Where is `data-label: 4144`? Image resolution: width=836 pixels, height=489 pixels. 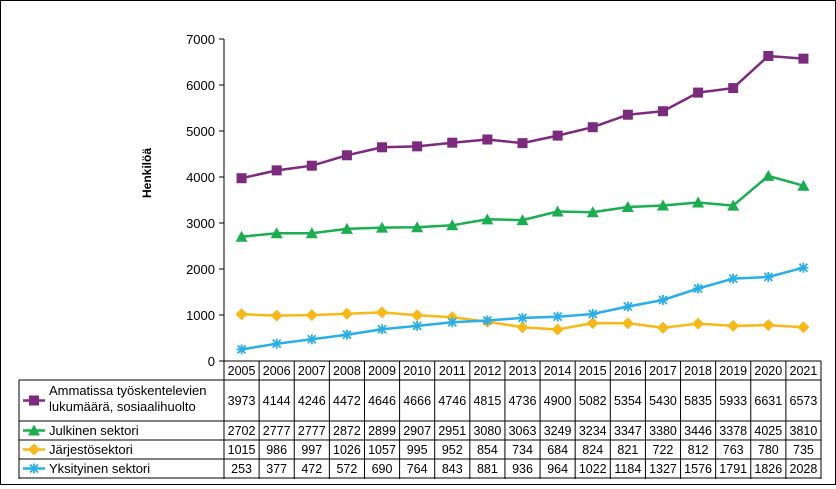 data-label: 4144 is located at coordinates (277, 401).